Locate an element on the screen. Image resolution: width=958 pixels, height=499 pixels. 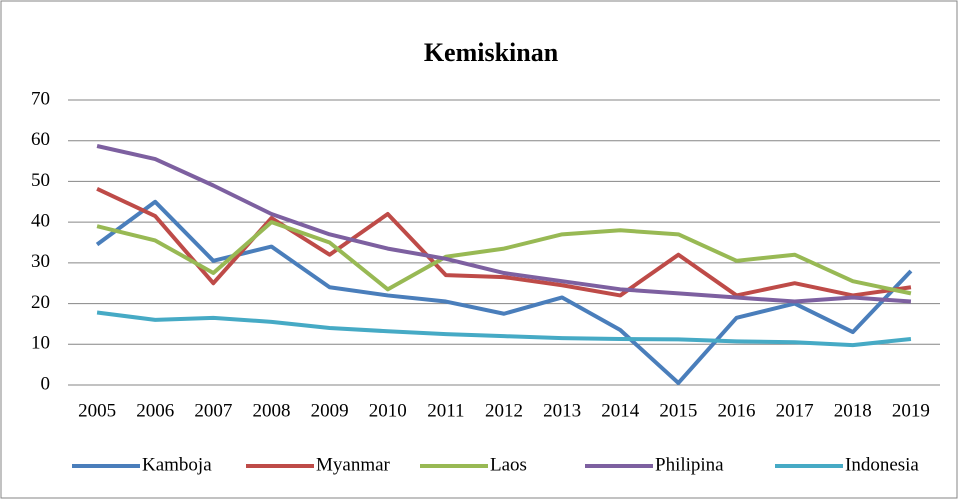
y-tick-label: 50 is located at coordinates (40, 180).